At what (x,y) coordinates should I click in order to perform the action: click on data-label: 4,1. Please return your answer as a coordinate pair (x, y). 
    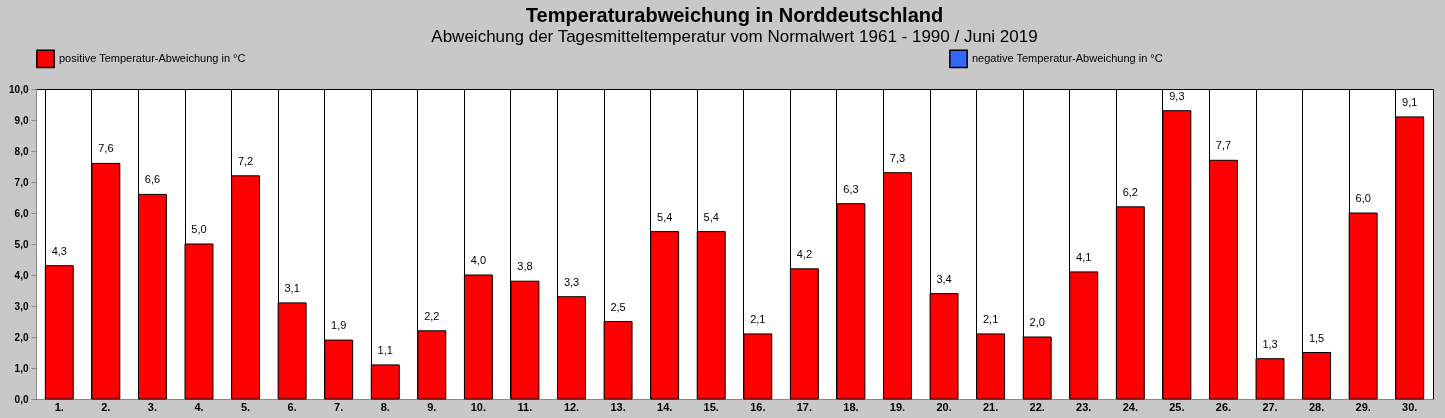
    Looking at the image, I should click on (1084, 256).